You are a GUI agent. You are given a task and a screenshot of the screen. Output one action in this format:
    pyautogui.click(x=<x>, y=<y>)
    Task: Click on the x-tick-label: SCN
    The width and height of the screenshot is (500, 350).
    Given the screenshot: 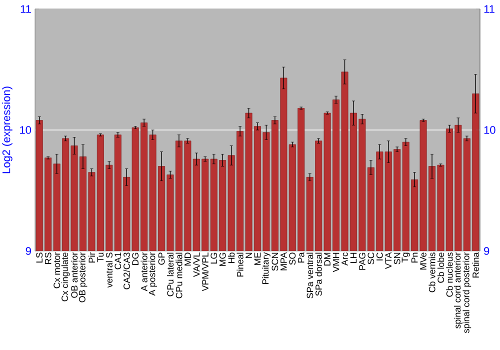 What is the action you would take?
    pyautogui.click(x=275, y=261)
    